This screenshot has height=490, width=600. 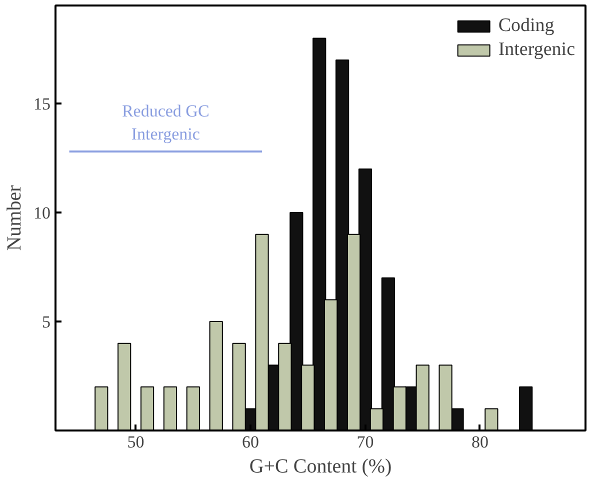 What do you see at coordinates (526, 26) in the screenshot?
I see `legend-label: Coding` at bounding box center [526, 26].